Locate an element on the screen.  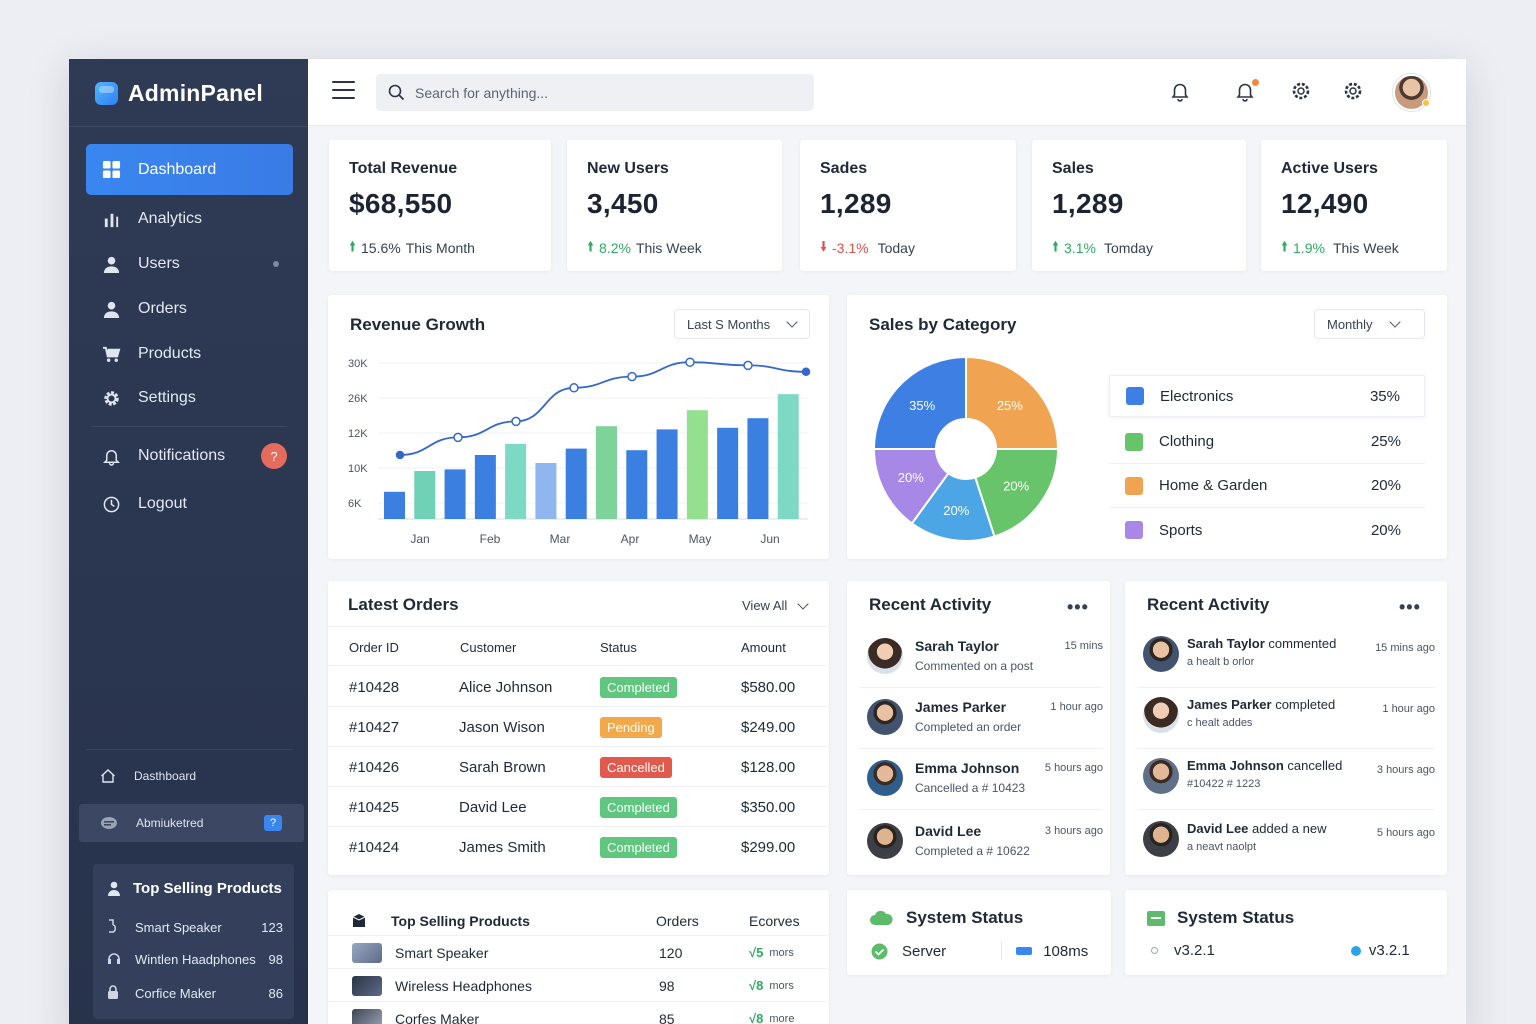
home-icon is located at coordinates (108, 776).